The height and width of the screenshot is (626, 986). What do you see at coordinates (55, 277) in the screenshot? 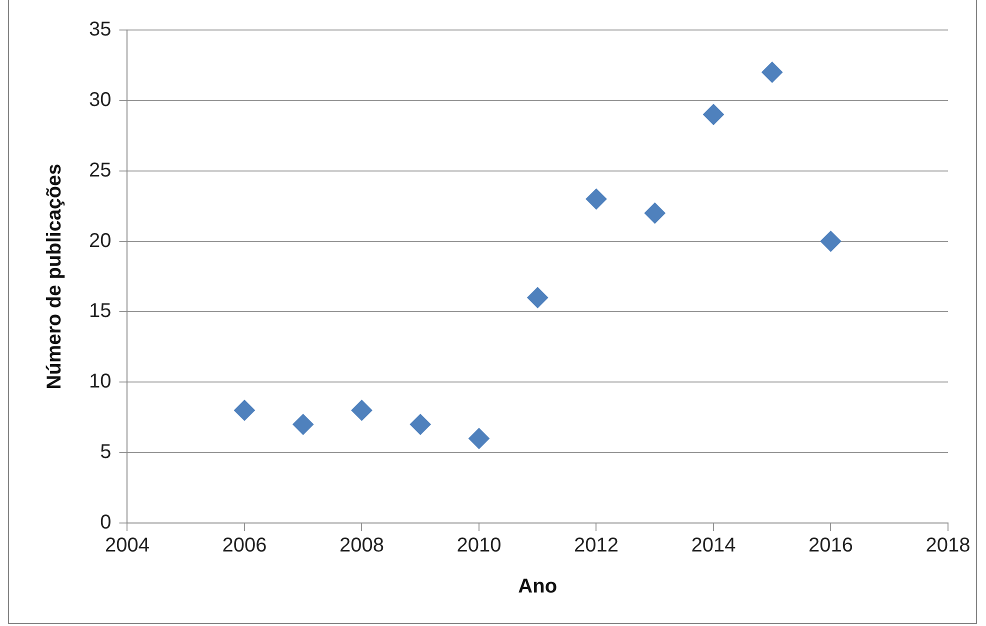
I see `y-axis-title: Número de publicações` at bounding box center [55, 277].